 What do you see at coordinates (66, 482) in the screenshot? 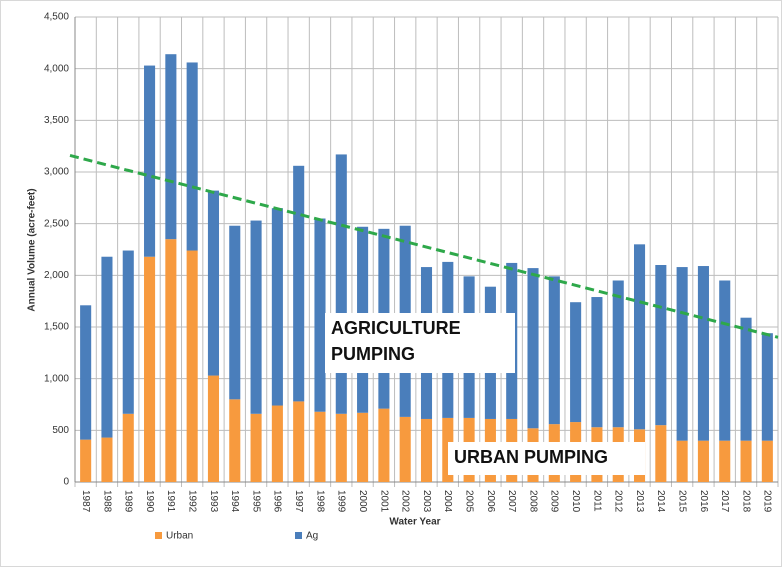
I see `y-tick-label: 0` at bounding box center [66, 482].